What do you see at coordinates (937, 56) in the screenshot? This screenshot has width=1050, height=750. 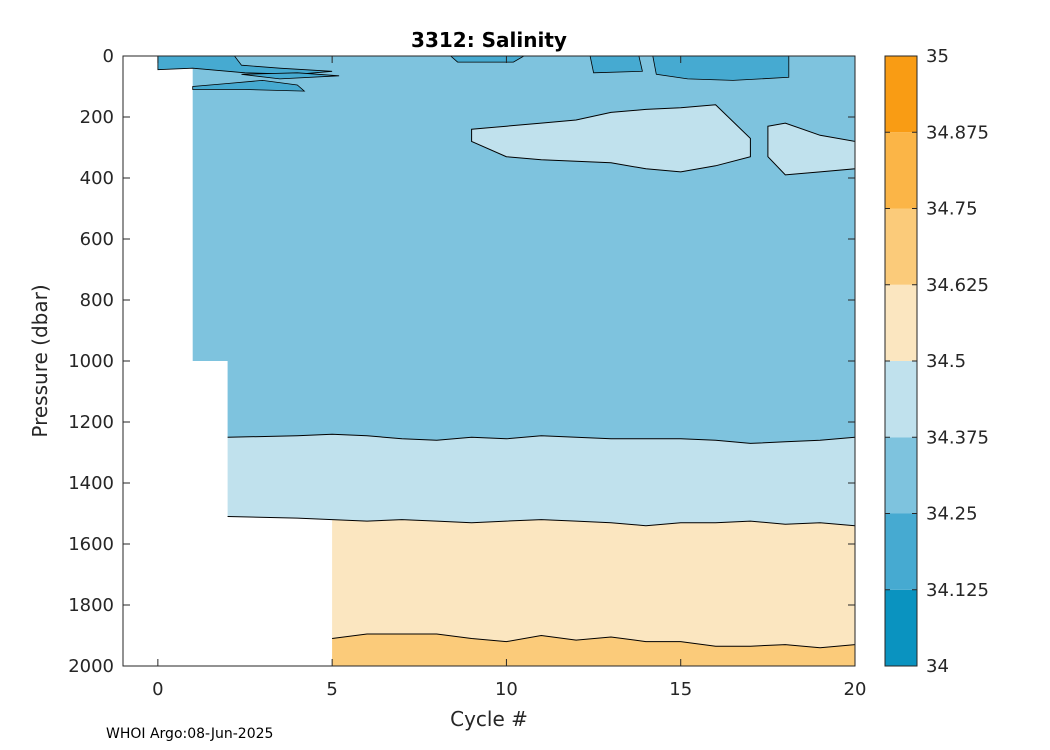 I see `colorbar-tick-label: 35` at bounding box center [937, 56].